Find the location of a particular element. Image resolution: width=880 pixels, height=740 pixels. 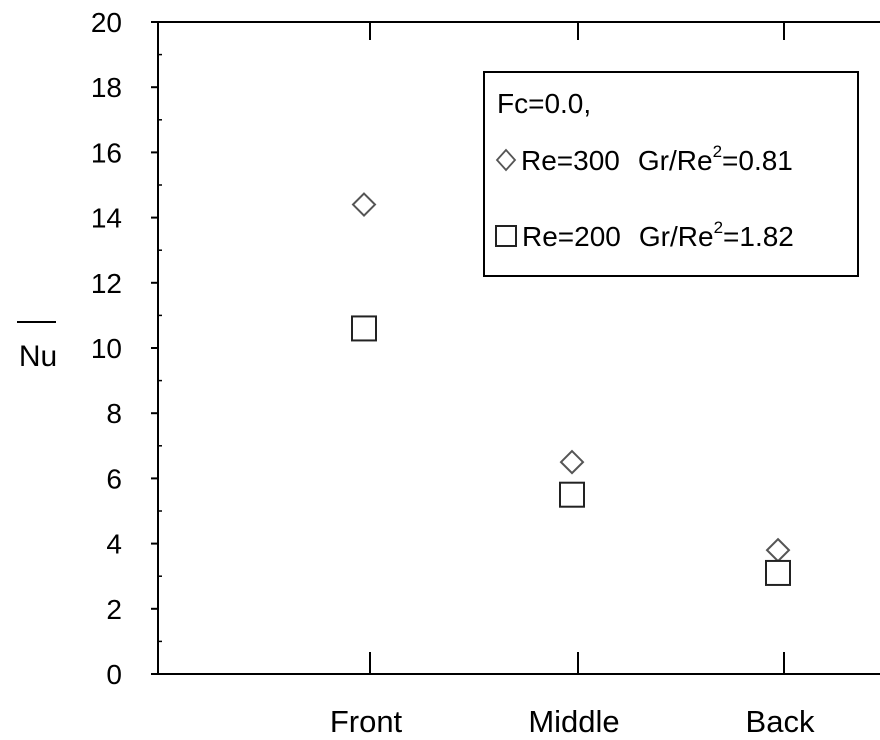

category-labels: Front Middle Back is located at coordinates (572, 721).